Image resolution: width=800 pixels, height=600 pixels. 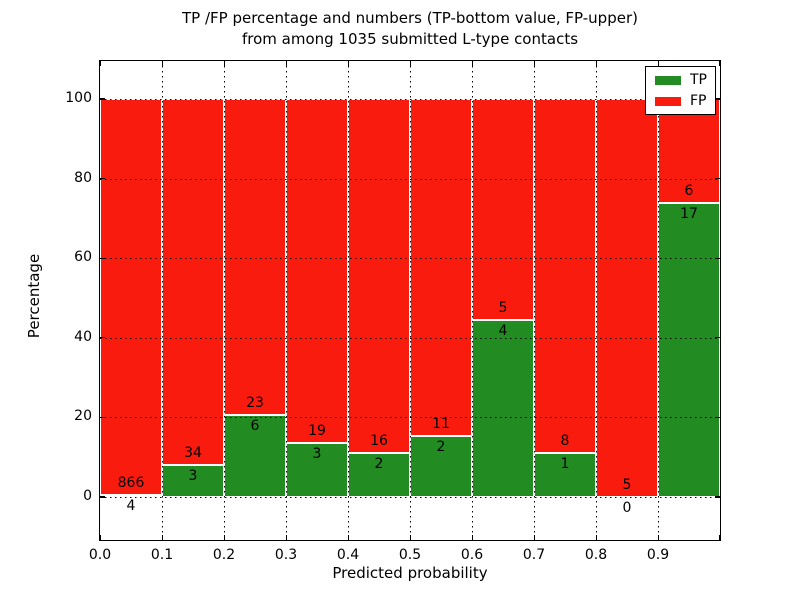 I want to click on tp-color-swatch, so click(x=668, y=80).